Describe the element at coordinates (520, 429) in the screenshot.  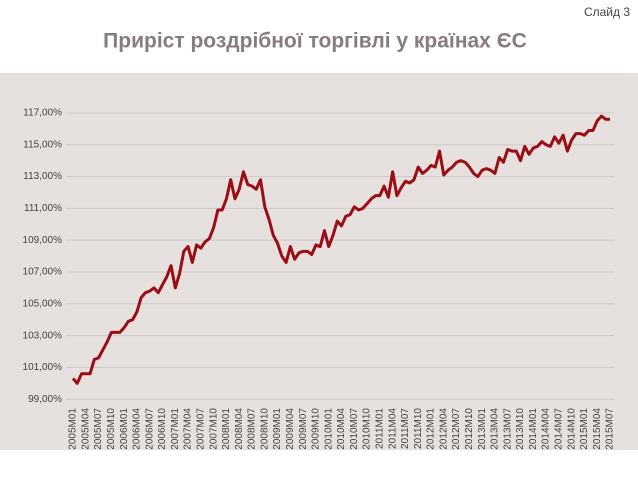
I see `x-tick-label: 2013M10` at that location.